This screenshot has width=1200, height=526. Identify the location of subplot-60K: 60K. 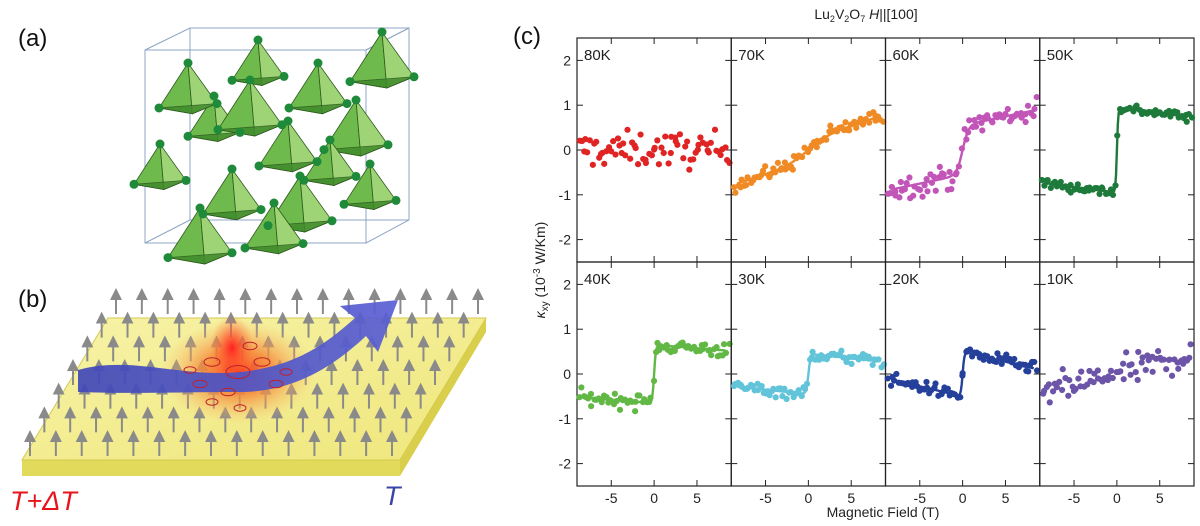
(962, 150).